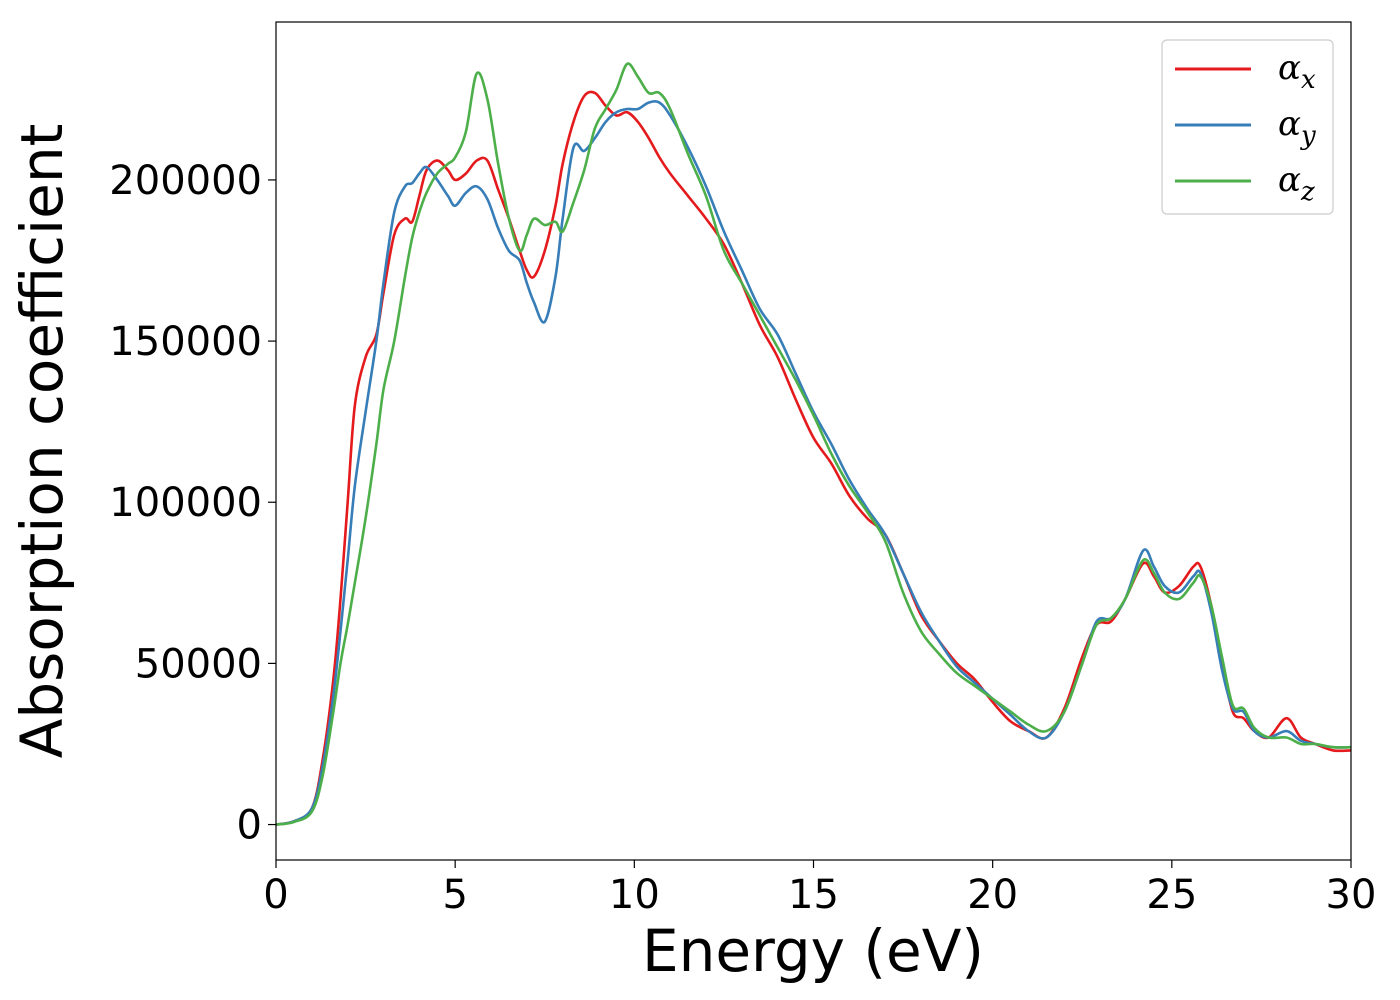 The height and width of the screenshot is (1000, 1400). I want to click on legend-label-y: αy, so click(1297, 127).